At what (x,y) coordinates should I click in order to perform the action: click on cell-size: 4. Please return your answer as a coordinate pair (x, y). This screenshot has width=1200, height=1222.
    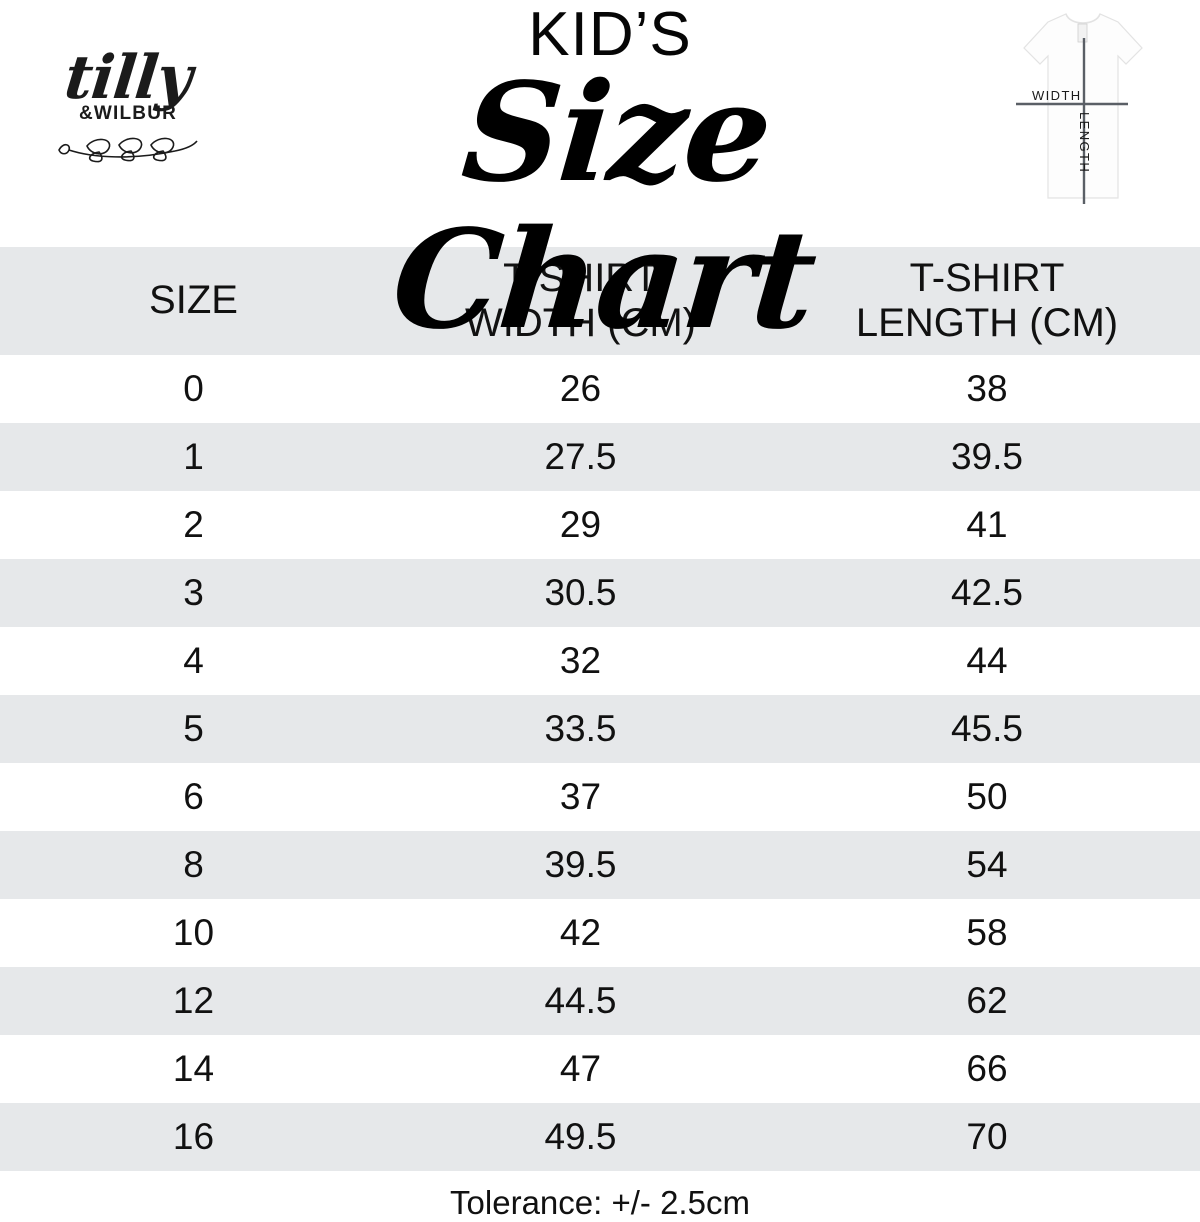
    Looking at the image, I should click on (193, 661).